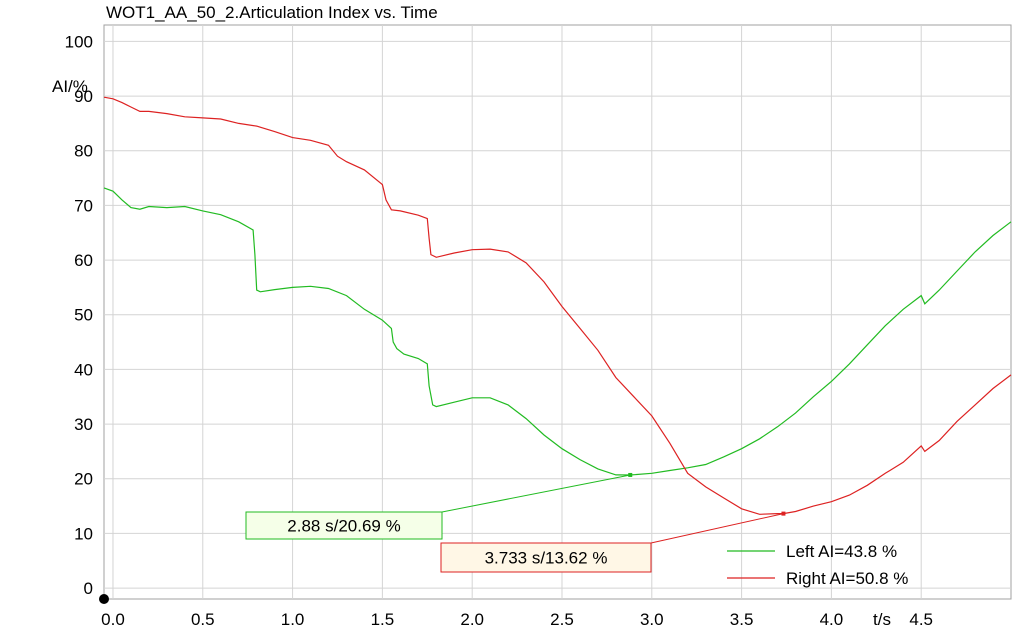 This screenshot has height=644, width=1024. Describe the element at coordinates (293, 619) in the screenshot. I see `x-tick-label: 1.0` at that location.